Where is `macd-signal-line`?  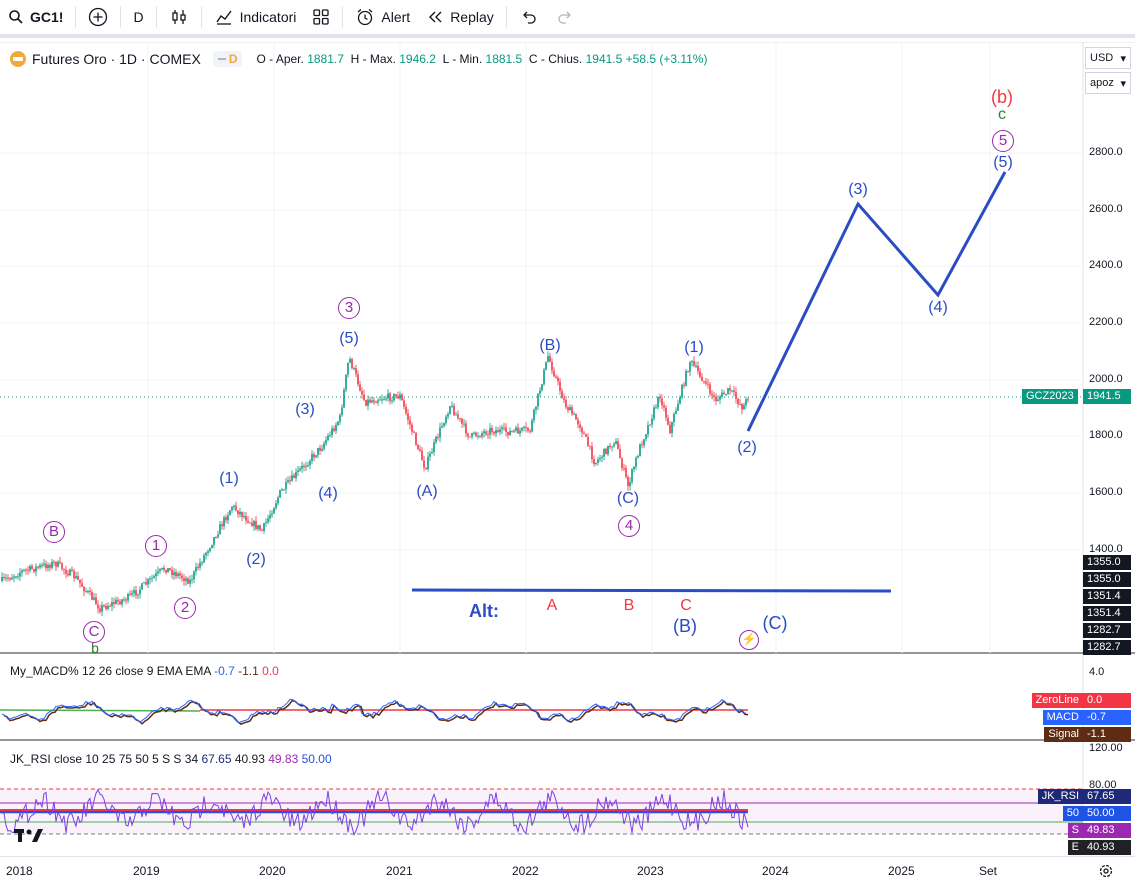 macd-signal-line is located at coordinates (376, 712).